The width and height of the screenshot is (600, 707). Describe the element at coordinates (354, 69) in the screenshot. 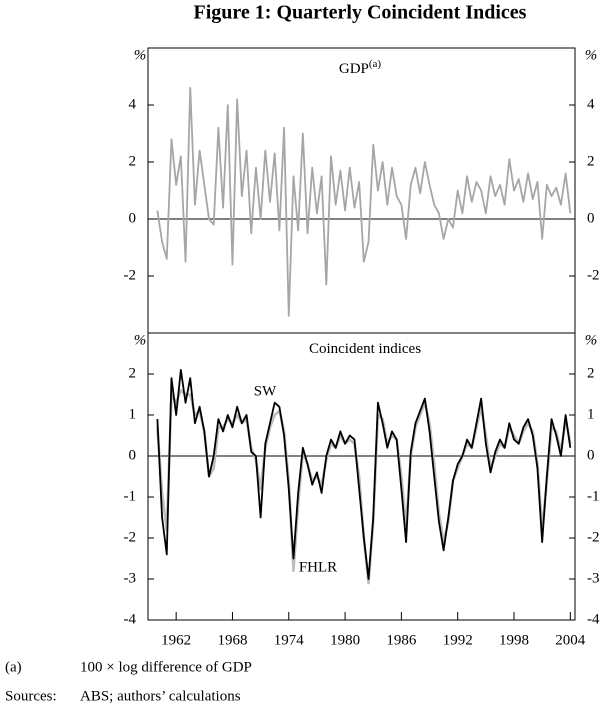

I see `panel-title-text: GDP` at that location.